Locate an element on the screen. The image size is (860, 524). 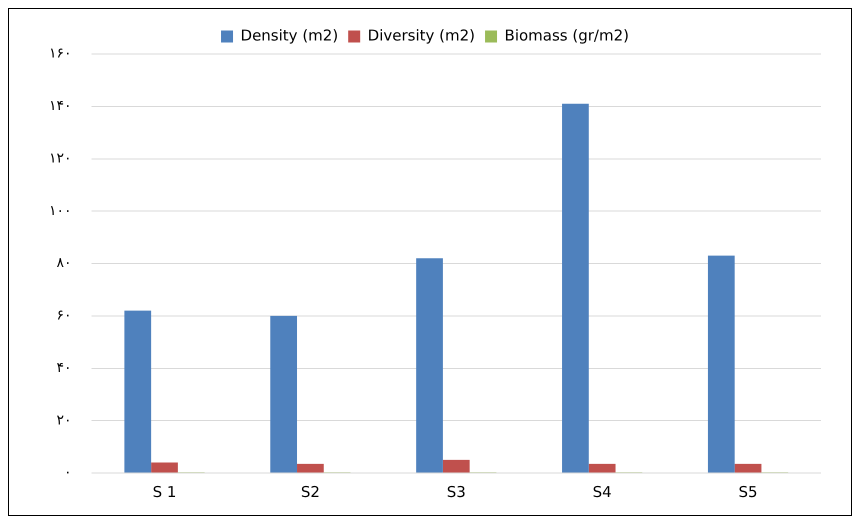
y-tick-label: ۶۰ is located at coordinates (64, 316).